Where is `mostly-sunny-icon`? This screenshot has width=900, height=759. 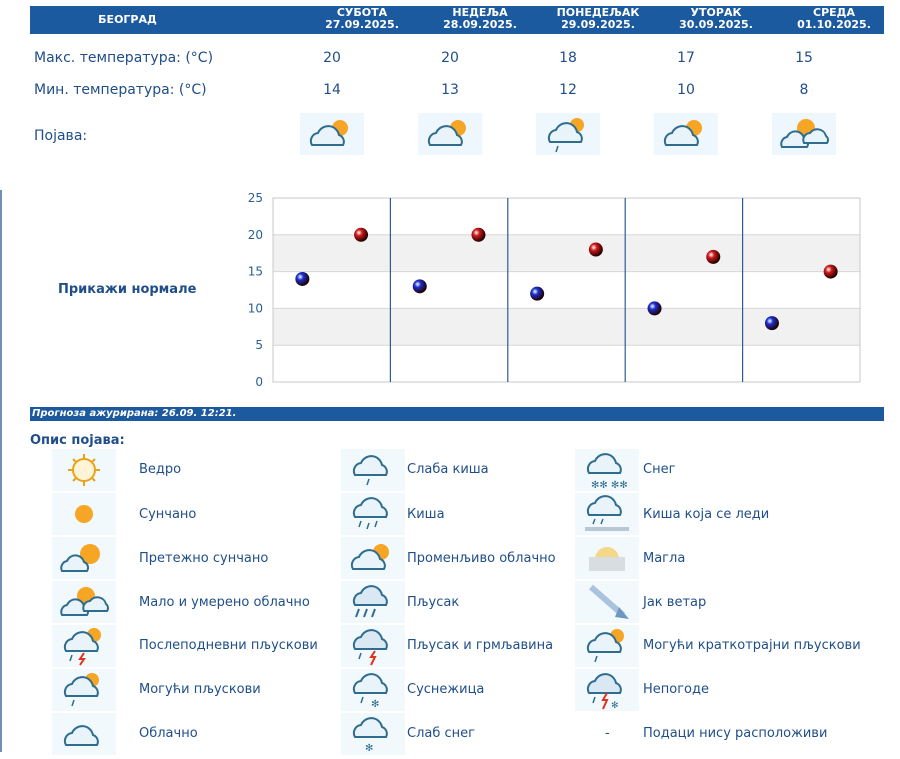 mostly-sunny-icon is located at coordinates (84, 558).